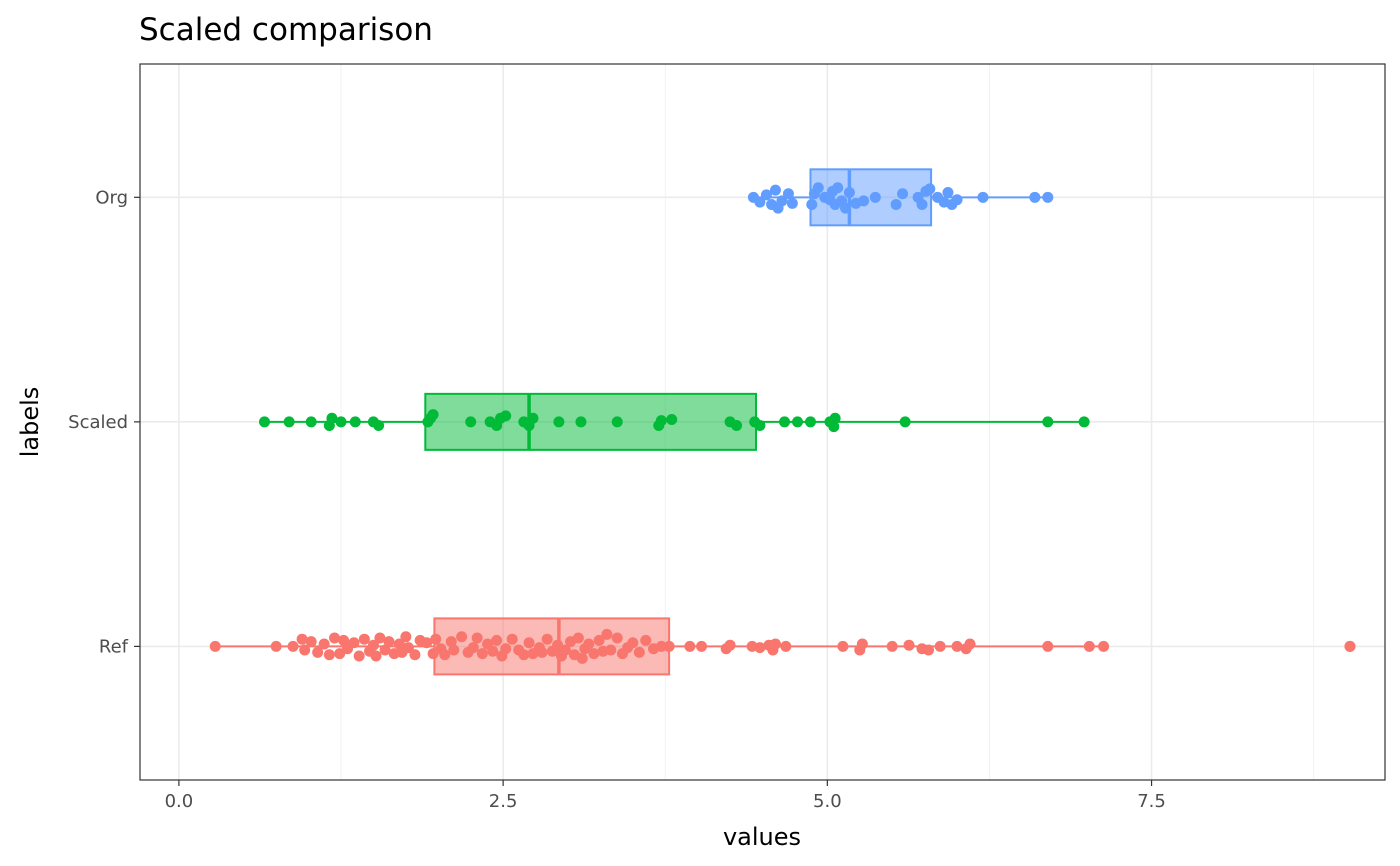  Describe the element at coordinates (179, 801) in the screenshot. I see `x-tick-label: 0.0` at that location.